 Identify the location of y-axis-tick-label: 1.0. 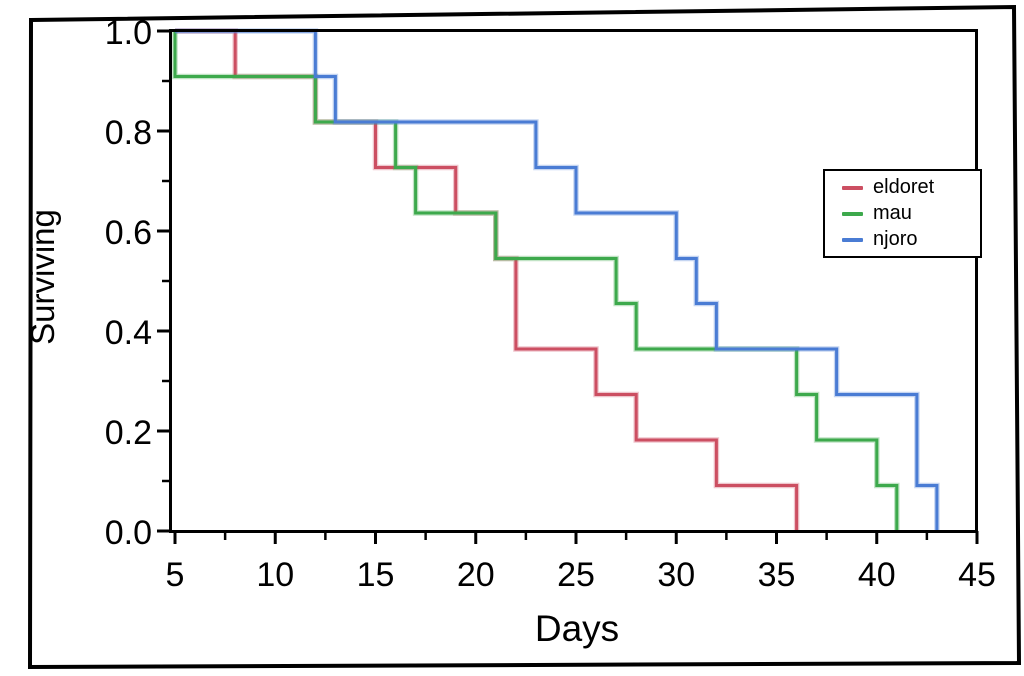
(128, 33).